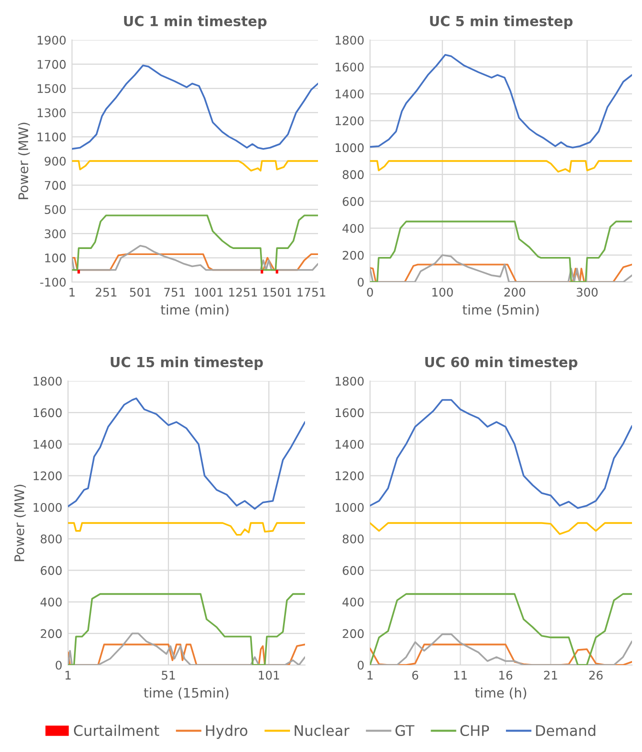 The width and height of the screenshot is (642, 752). I want to click on y-tick-label: 1300, so click(52, 113).